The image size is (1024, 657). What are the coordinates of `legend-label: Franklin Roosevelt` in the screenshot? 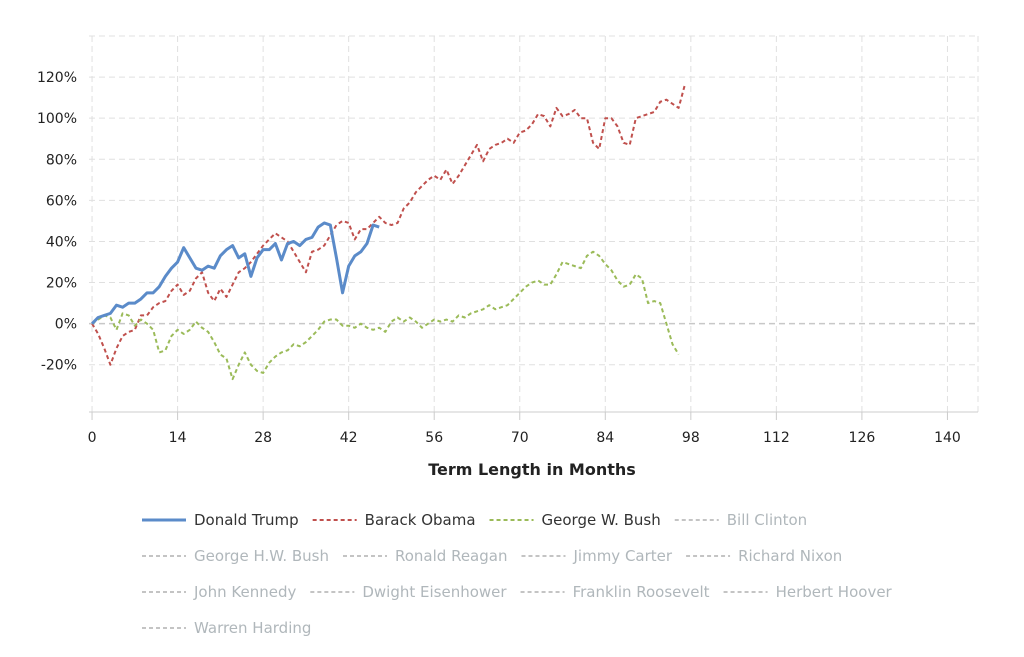 It's located at (641, 592).